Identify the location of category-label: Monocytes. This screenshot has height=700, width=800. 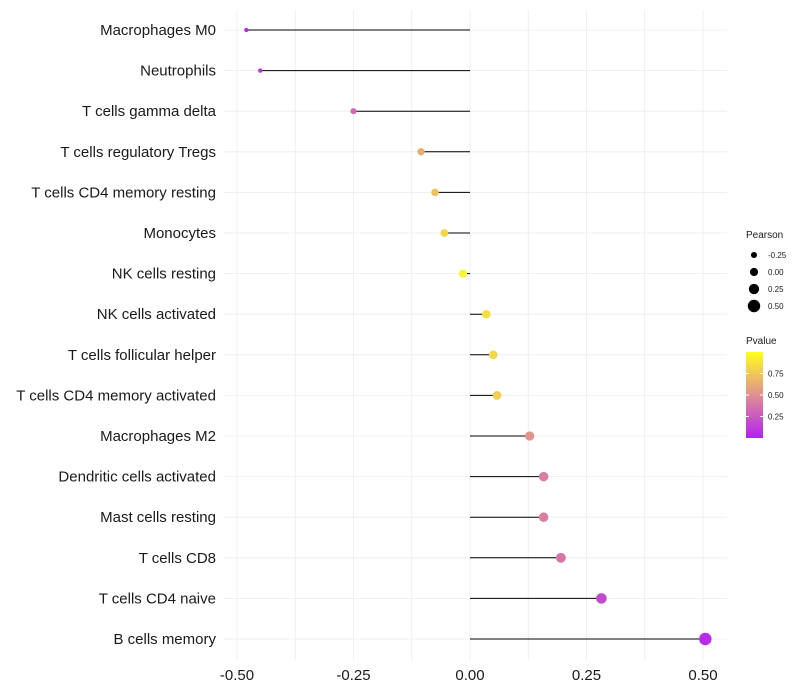
(179, 233).